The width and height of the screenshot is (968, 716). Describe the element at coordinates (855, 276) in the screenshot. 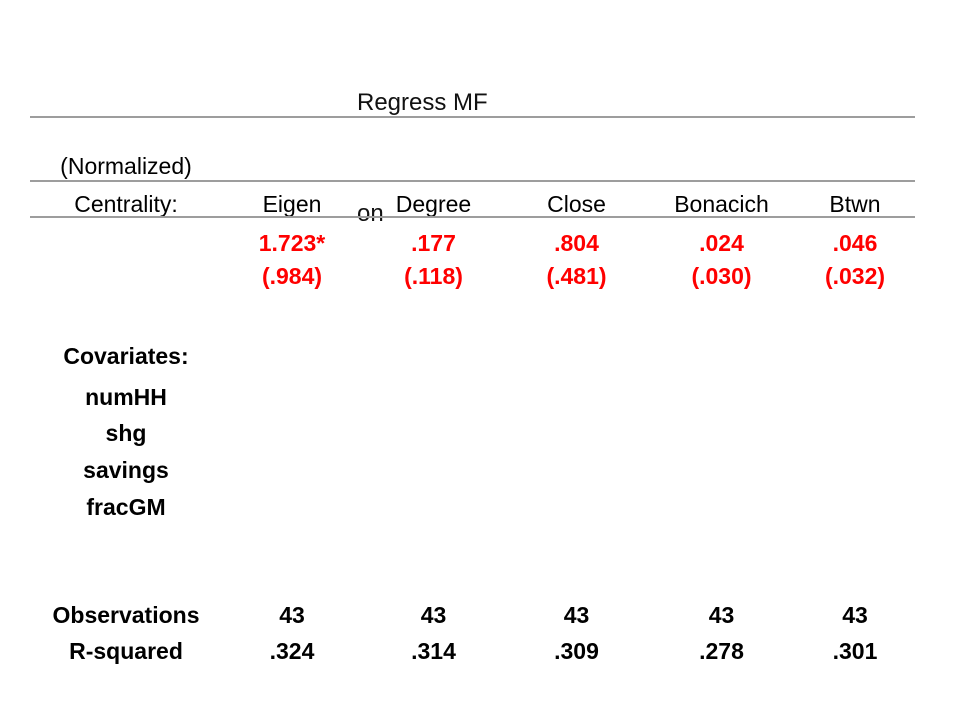

I see `se-btwn: (.032)` at that location.